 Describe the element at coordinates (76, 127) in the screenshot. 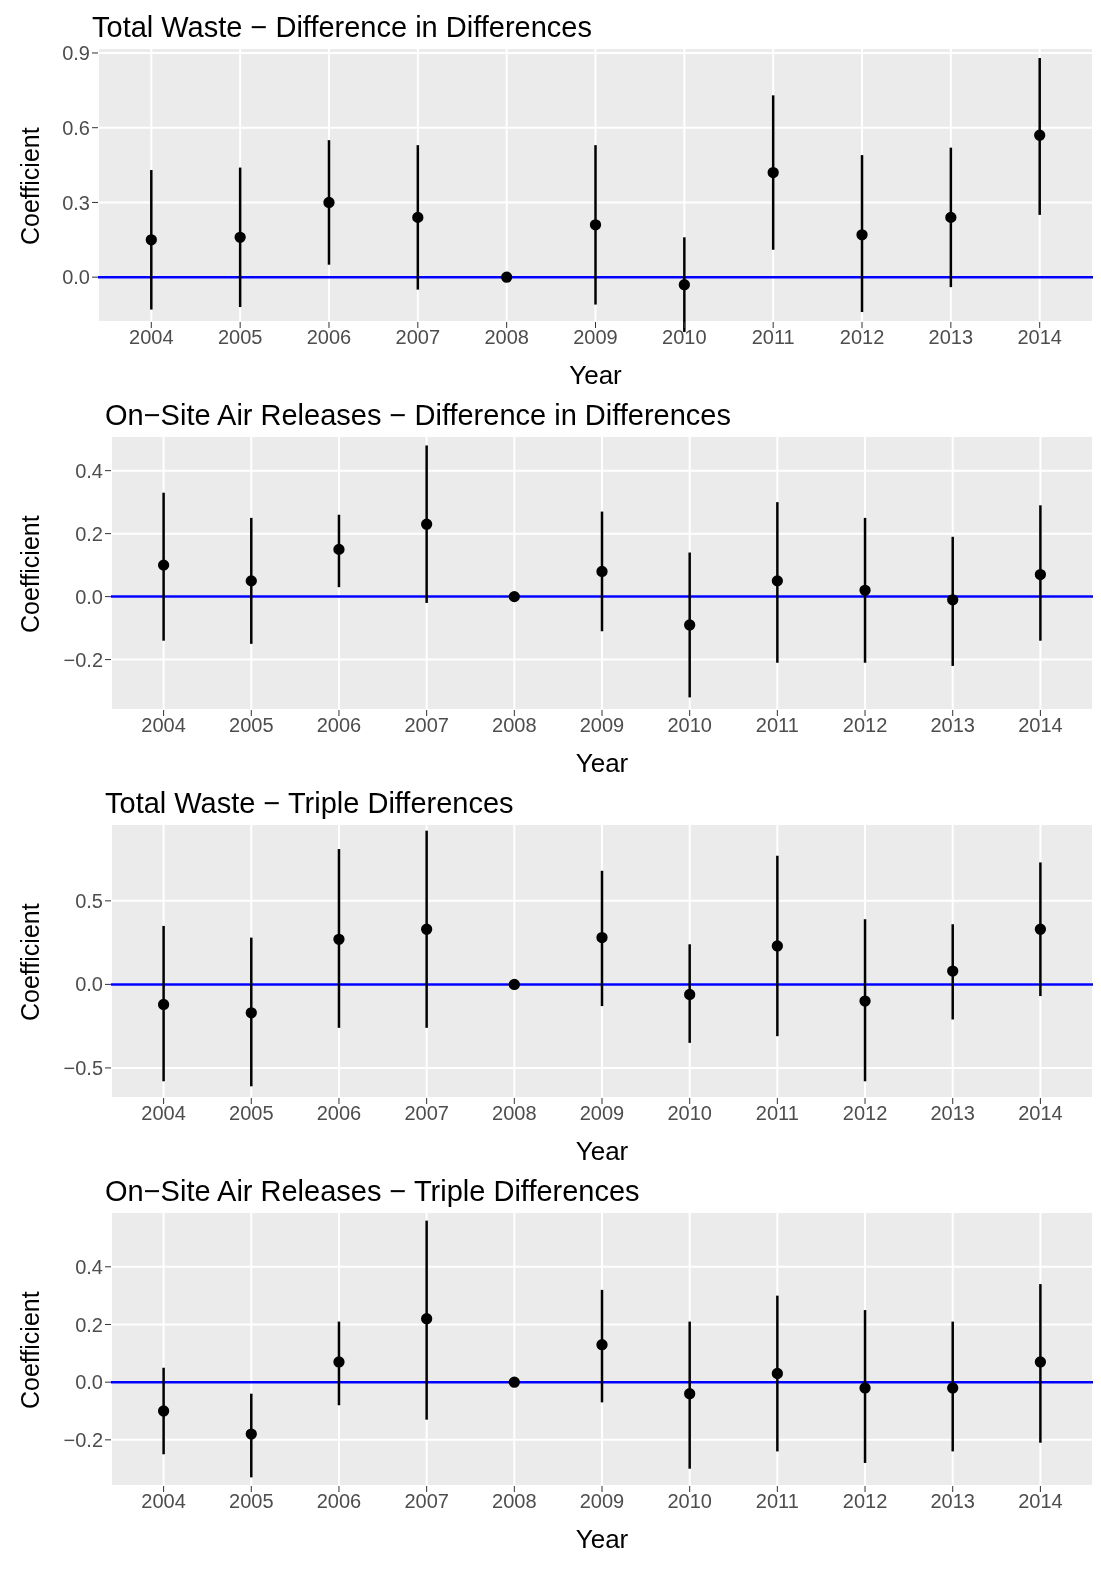

I see `y-tick-label: 0.6` at that location.